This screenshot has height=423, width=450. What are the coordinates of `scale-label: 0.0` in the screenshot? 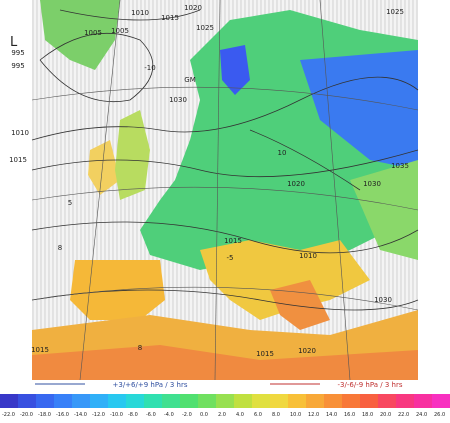 It's located at (204, 415).